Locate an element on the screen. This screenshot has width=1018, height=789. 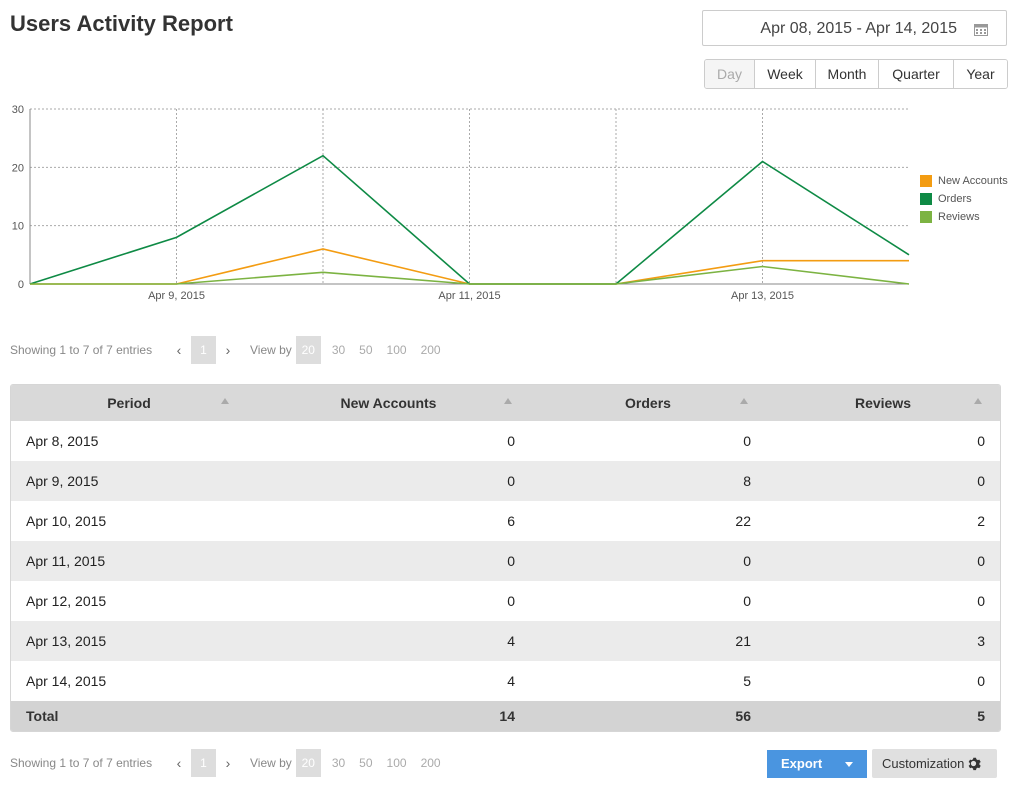
legend-item-reviews: Reviews is located at coordinates (964, 217).